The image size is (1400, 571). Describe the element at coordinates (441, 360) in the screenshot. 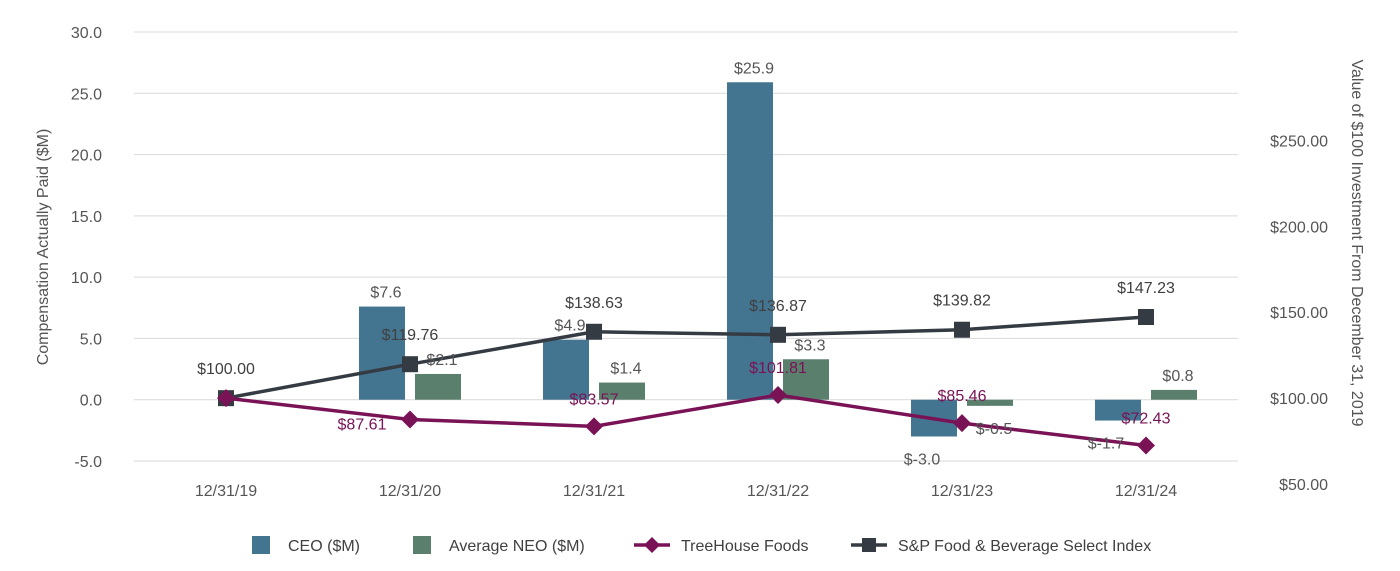

I see `neo-bar-label: $2.1` at that location.